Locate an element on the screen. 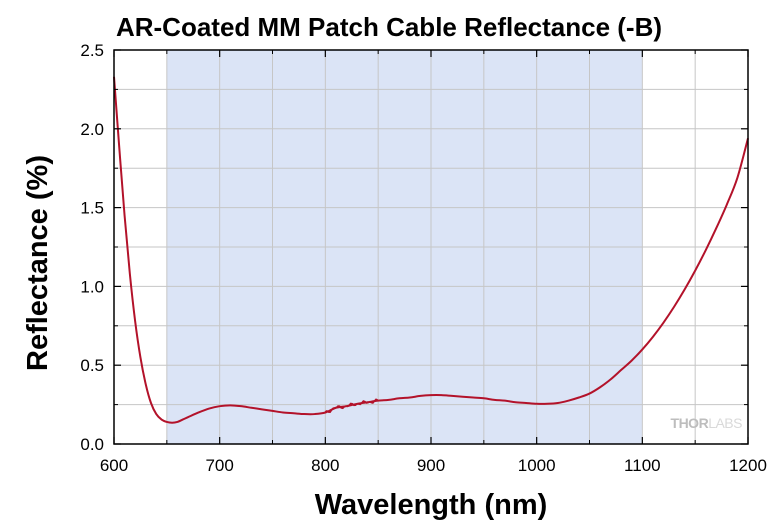 The height and width of the screenshot is (527, 780). y-tick-label: 2.5 is located at coordinates (92, 50).